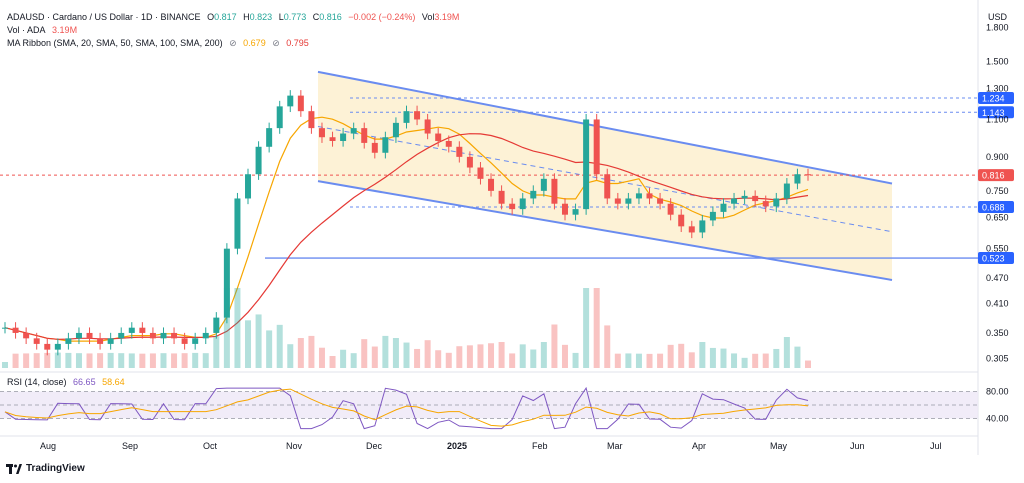 The image size is (1024, 483). Describe the element at coordinates (997, 278) in the screenshot. I see `price-tick-label: 0.470` at that location.